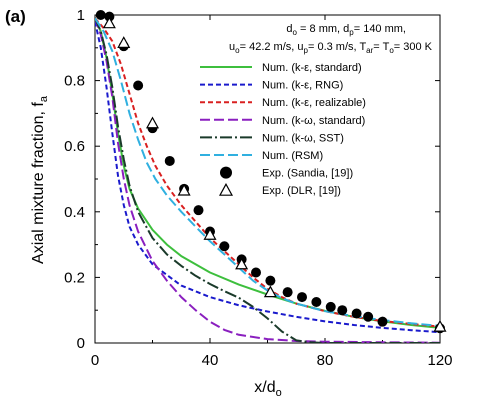 Image resolution: width=479 pixels, height=406 pixels. Describe the element at coordinates (307, 174) in the screenshot. I see `legend-label: Exp. (Sandia, [19])` at that location.